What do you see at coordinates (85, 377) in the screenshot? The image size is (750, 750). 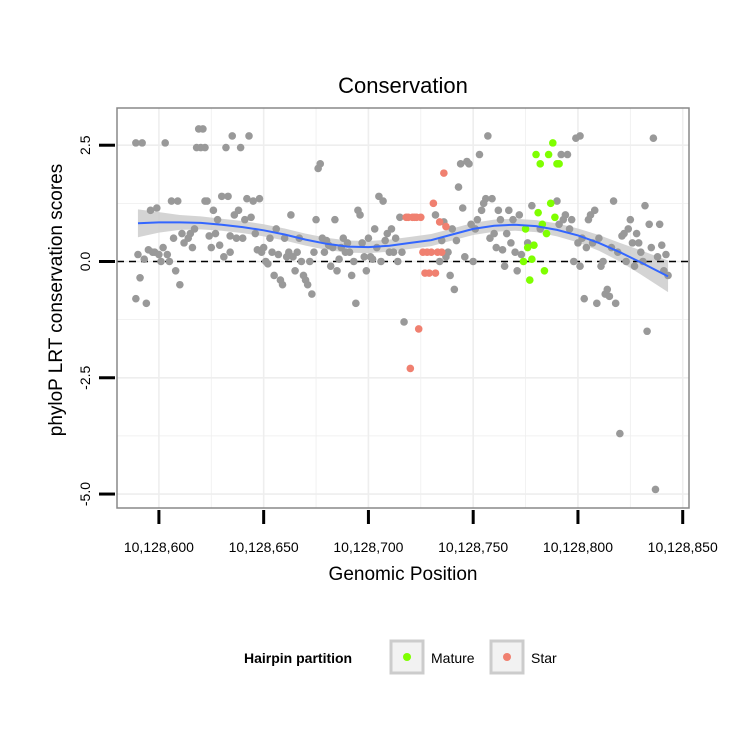 I see `y-tick-label-2: -2.5` at bounding box center [85, 377].